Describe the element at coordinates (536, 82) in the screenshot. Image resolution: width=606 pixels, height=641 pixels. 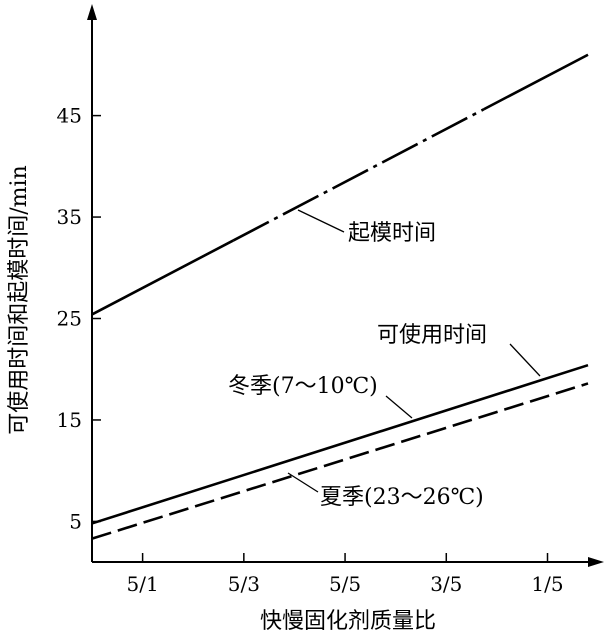
I see `series-line-0-solid-b` at that location.